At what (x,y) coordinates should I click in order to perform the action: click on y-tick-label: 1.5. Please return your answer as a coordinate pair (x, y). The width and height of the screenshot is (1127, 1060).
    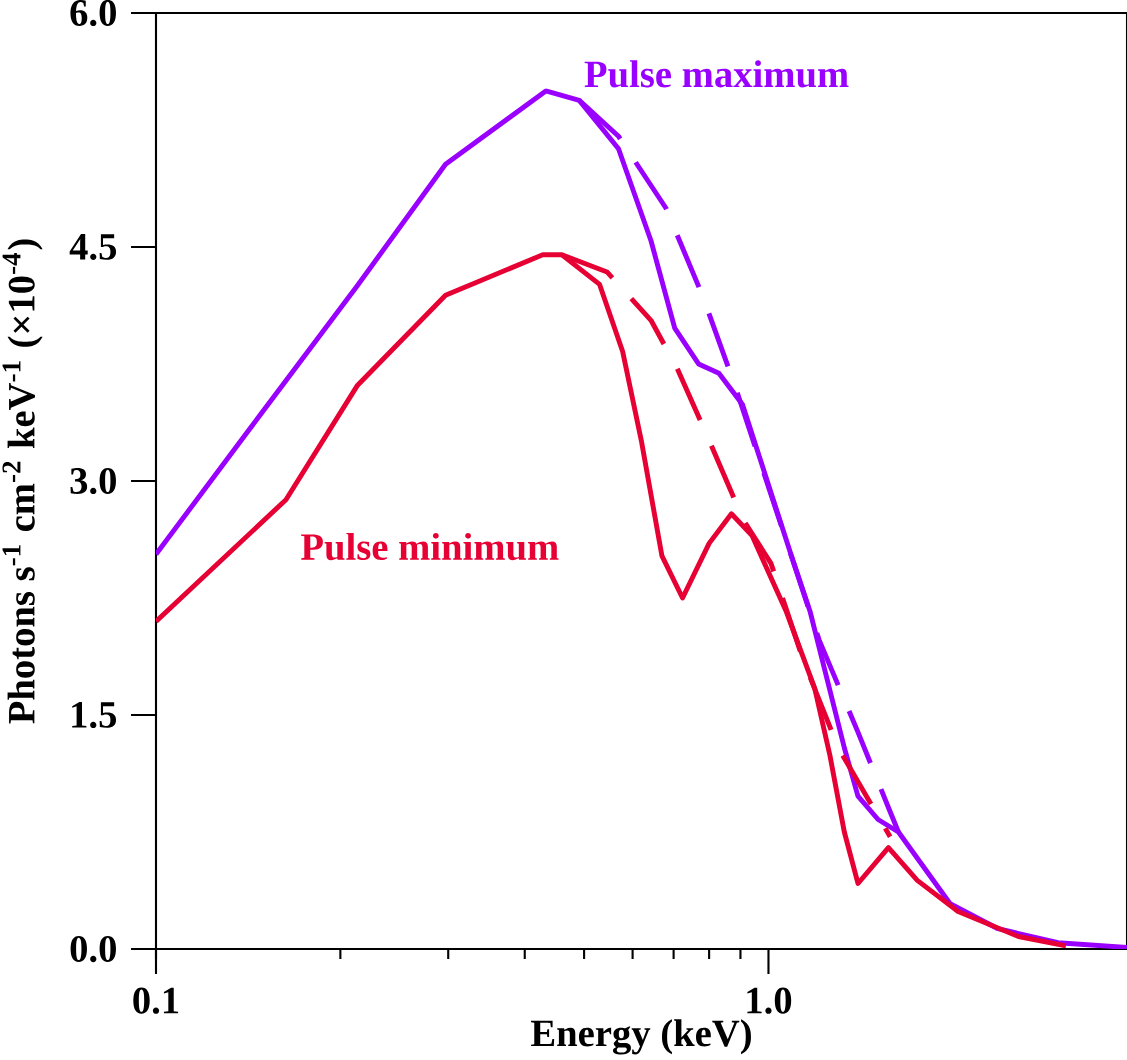
    Looking at the image, I should click on (94, 715).